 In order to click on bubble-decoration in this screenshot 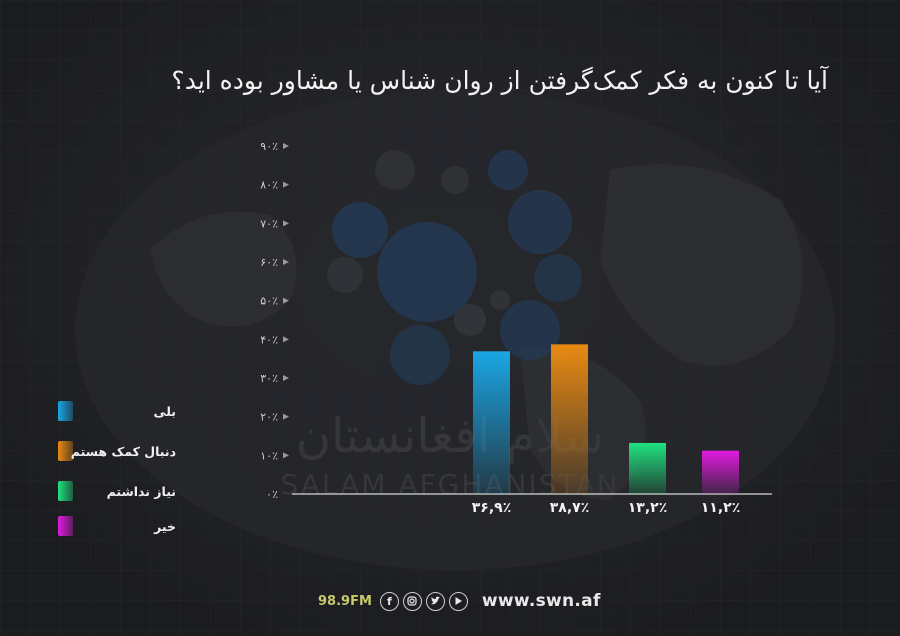, I will do `click(454, 267)`.